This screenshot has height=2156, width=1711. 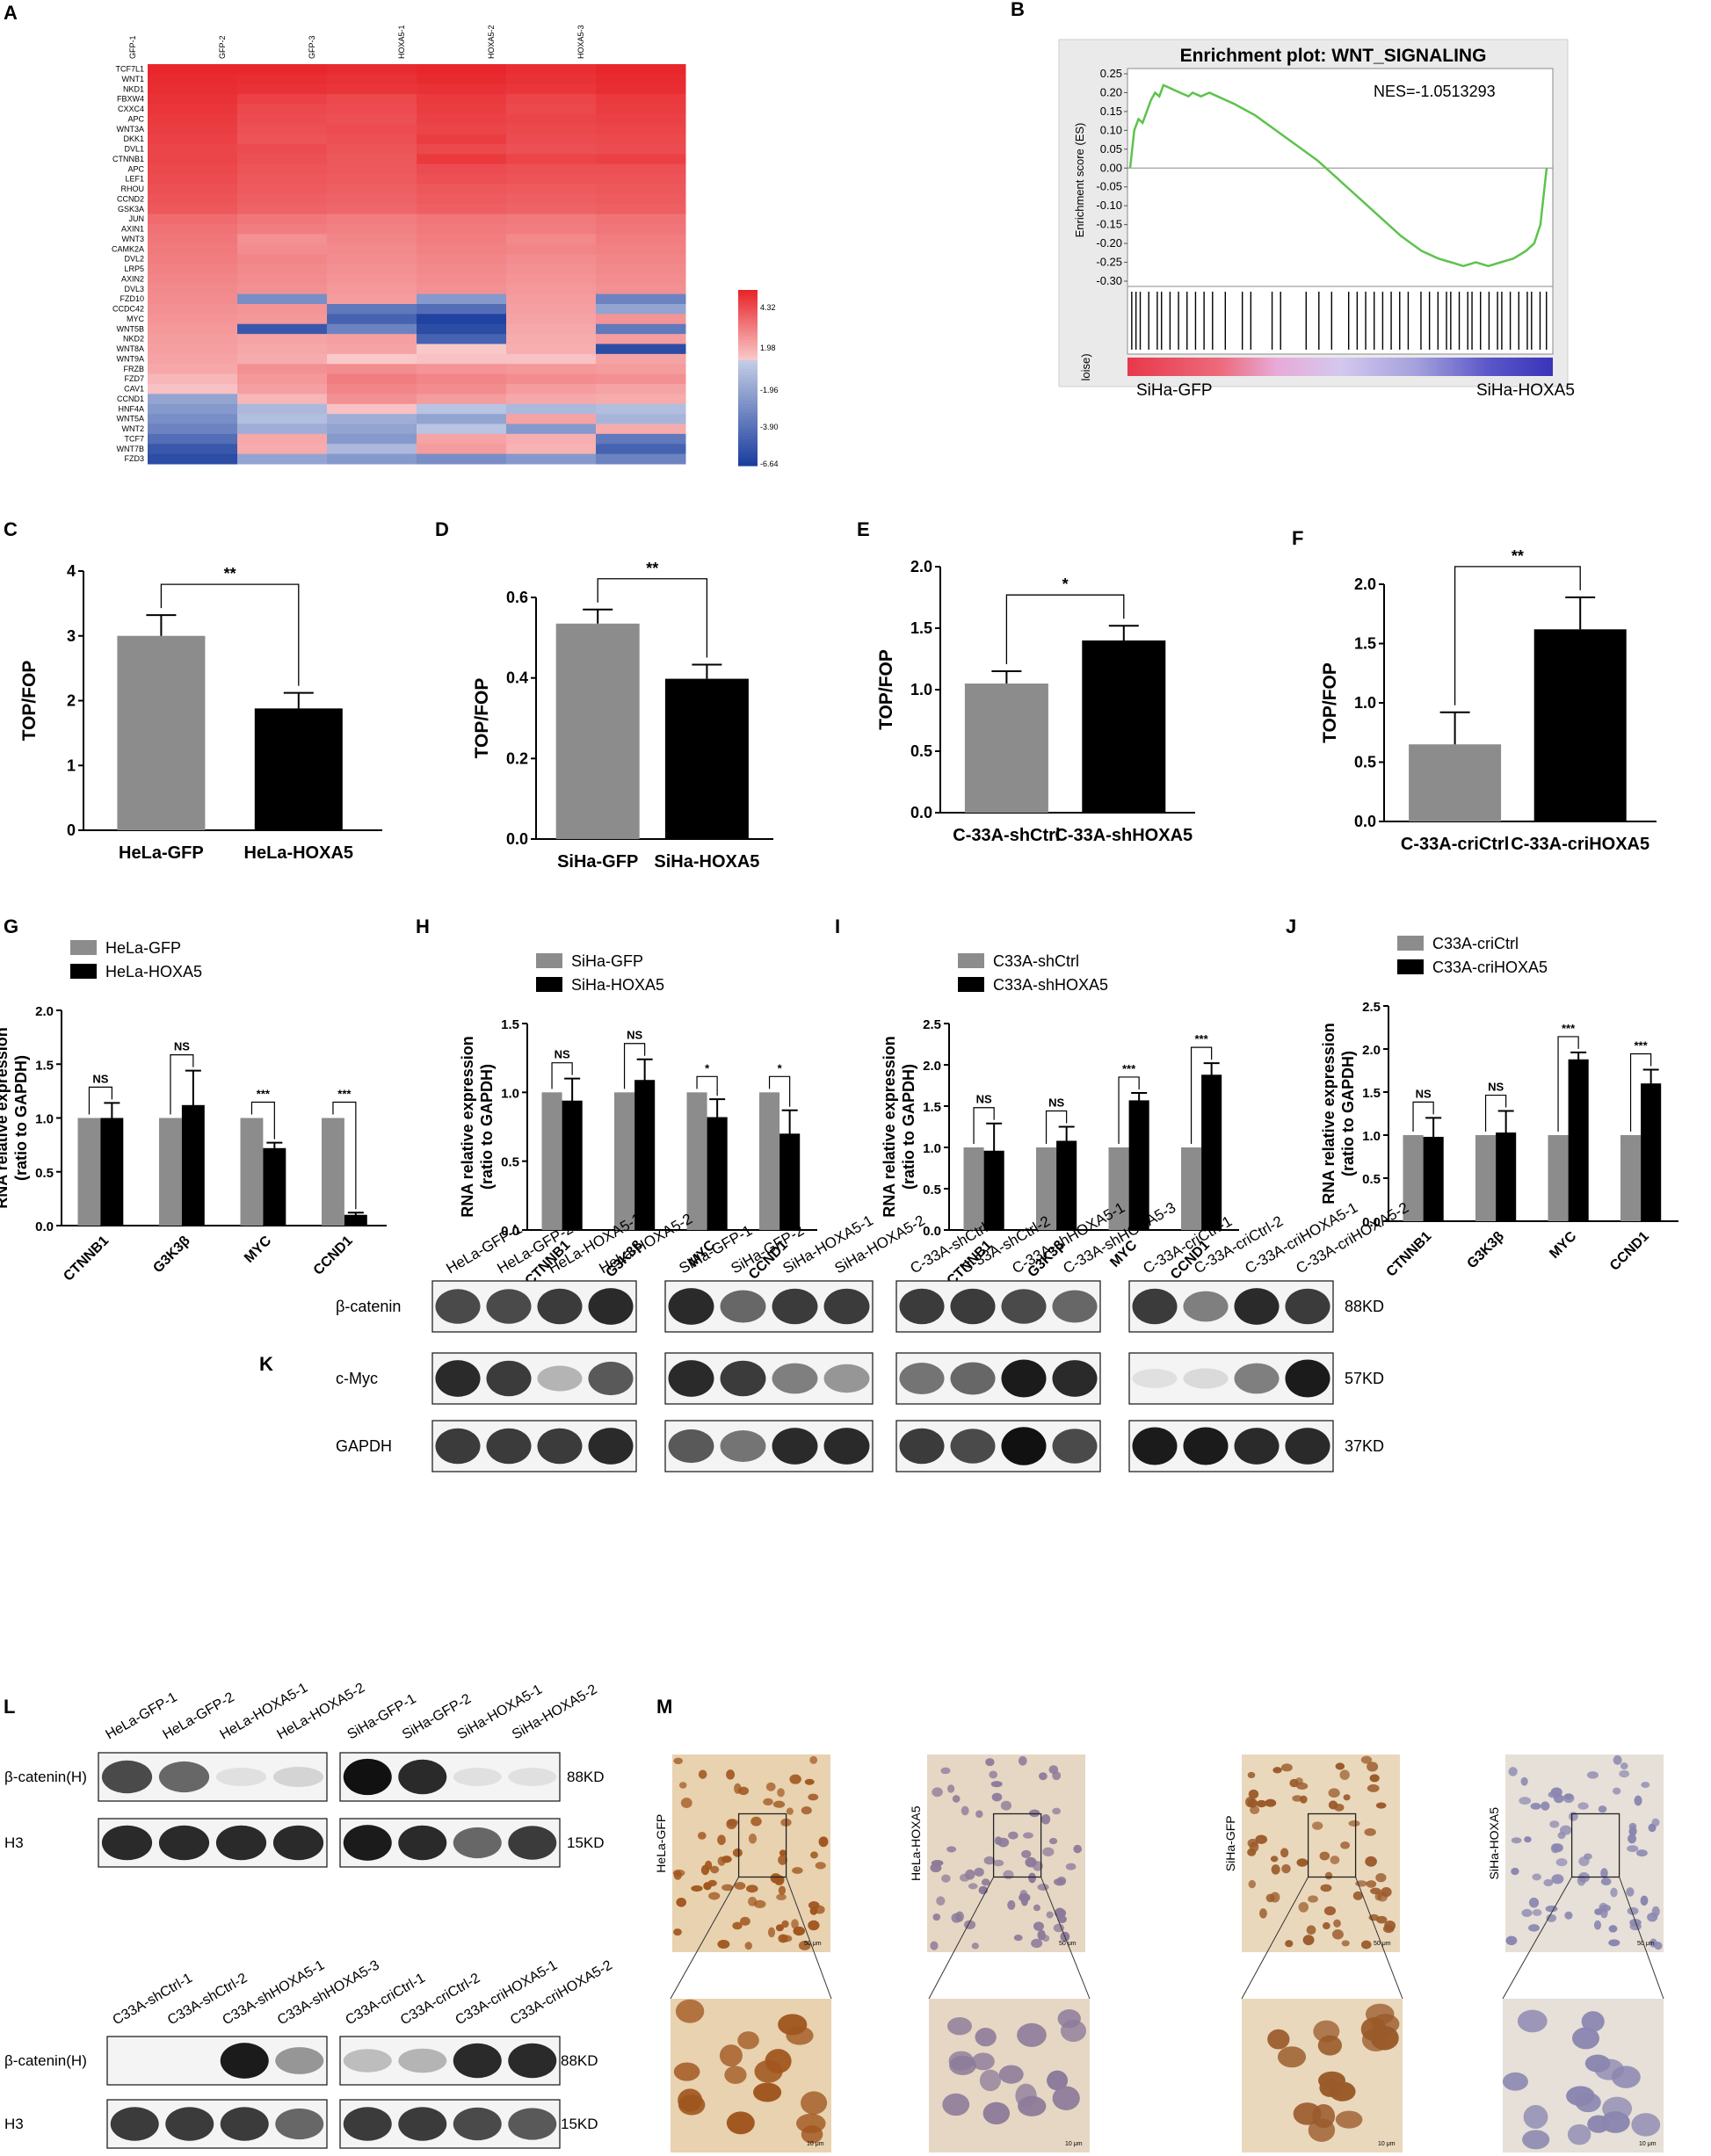 What do you see at coordinates (932, 1067) in the screenshot?
I see `y-tick-label: 2.0` at bounding box center [932, 1067].